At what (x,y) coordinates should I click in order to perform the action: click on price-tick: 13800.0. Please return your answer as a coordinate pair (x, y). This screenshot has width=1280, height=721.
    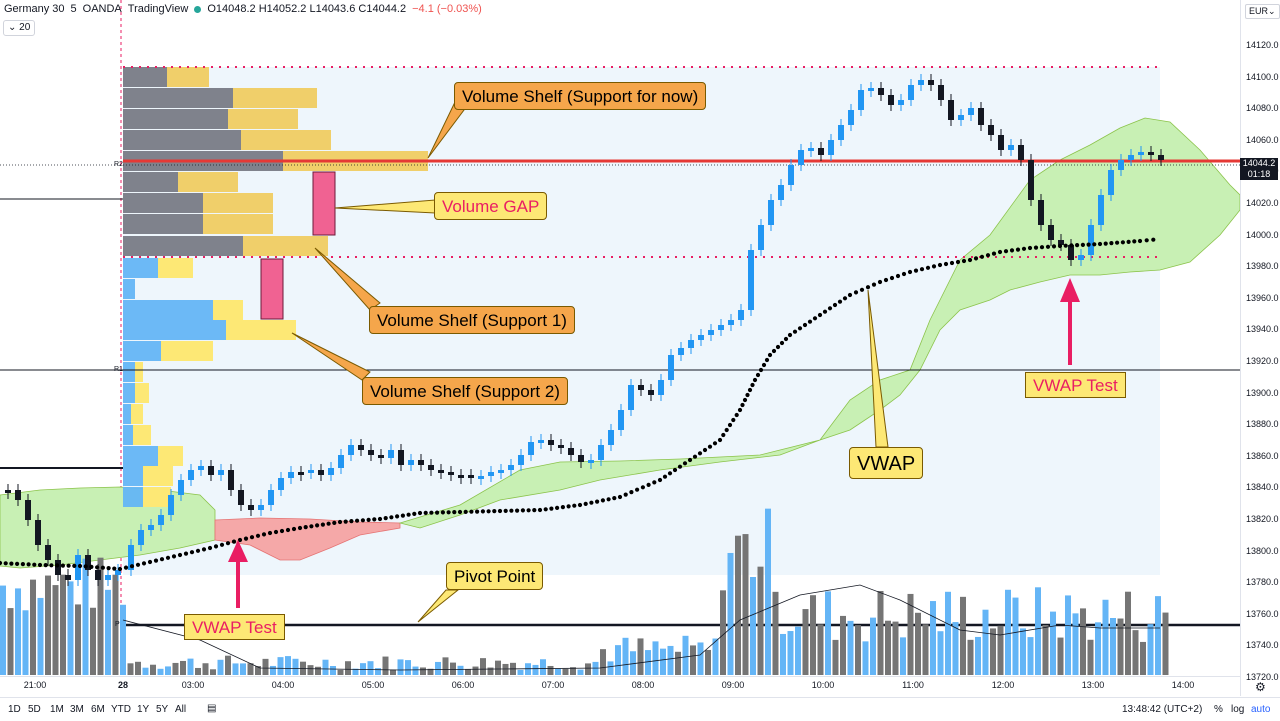
    Looking at the image, I should click on (1262, 550).